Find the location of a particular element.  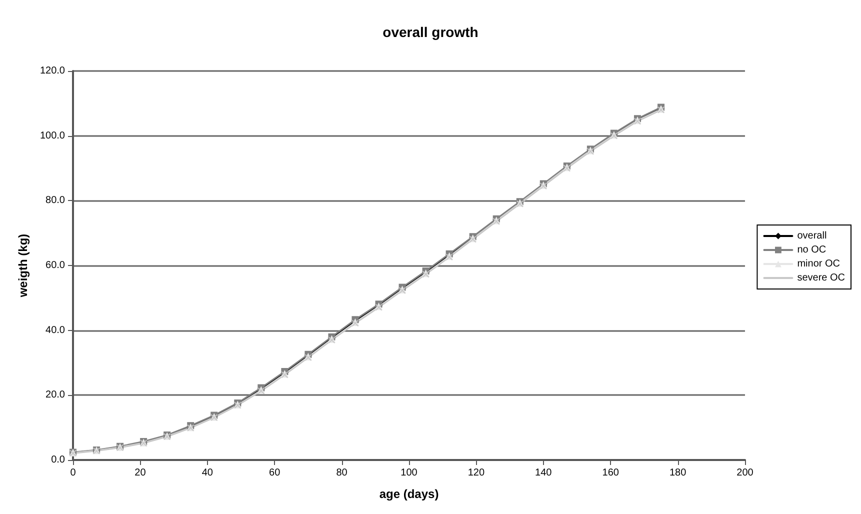

x-tick-label: 40 is located at coordinates (208, 473).